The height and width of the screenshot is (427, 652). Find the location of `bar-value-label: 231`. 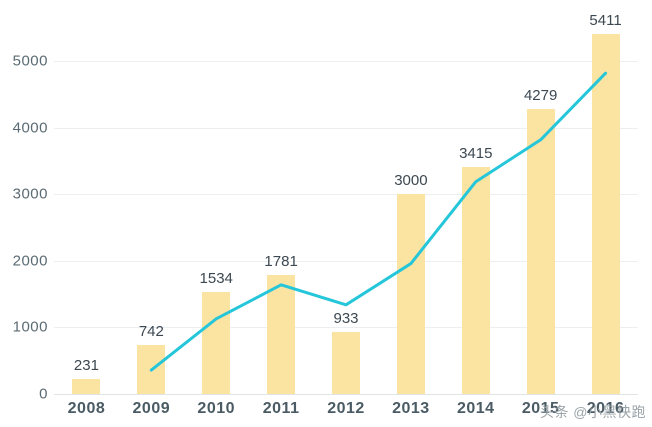

bar-value-label: 231 is located at coordinates (86, 365).